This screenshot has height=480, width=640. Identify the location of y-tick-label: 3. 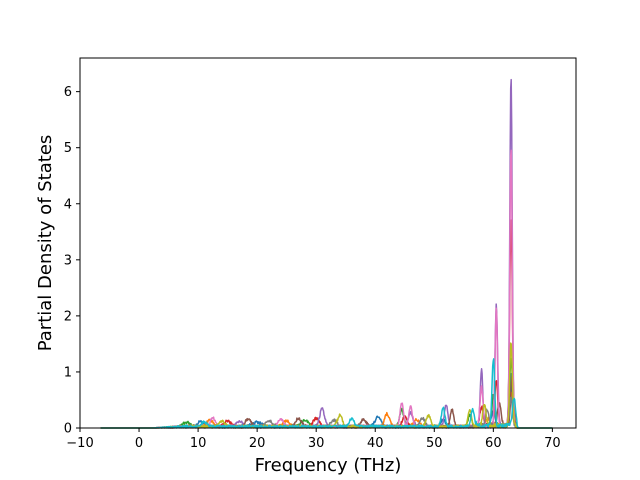
(68, 260).